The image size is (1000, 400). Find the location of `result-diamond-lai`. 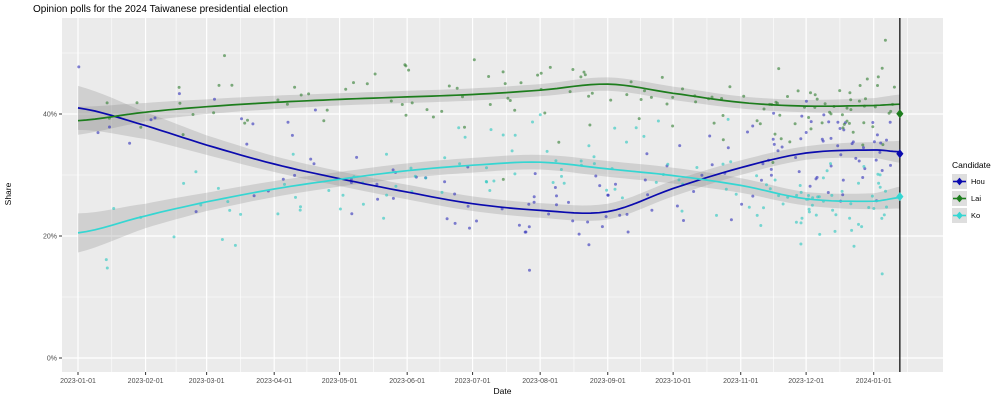

result-diamond-lai is located at coordinates (900, 114).